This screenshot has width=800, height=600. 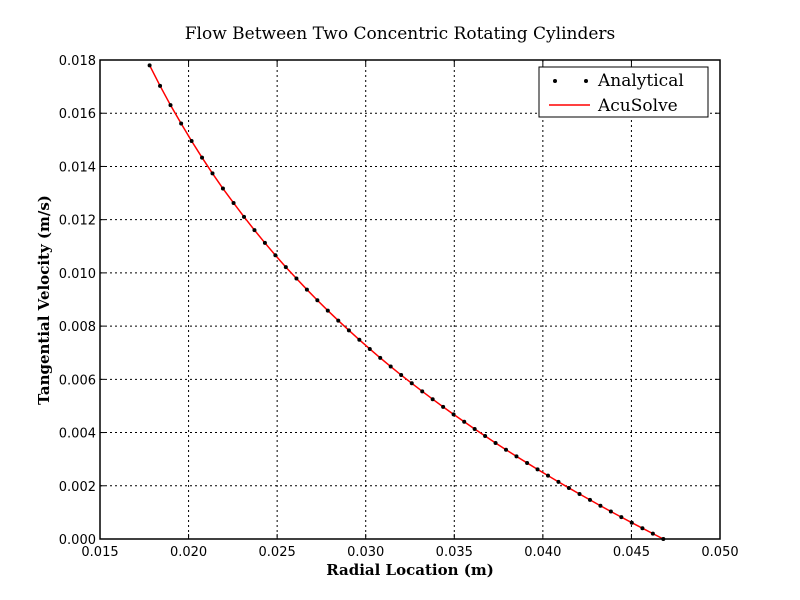 I want to click on x-tick-label: 0.035, so click(x=454, y=552).